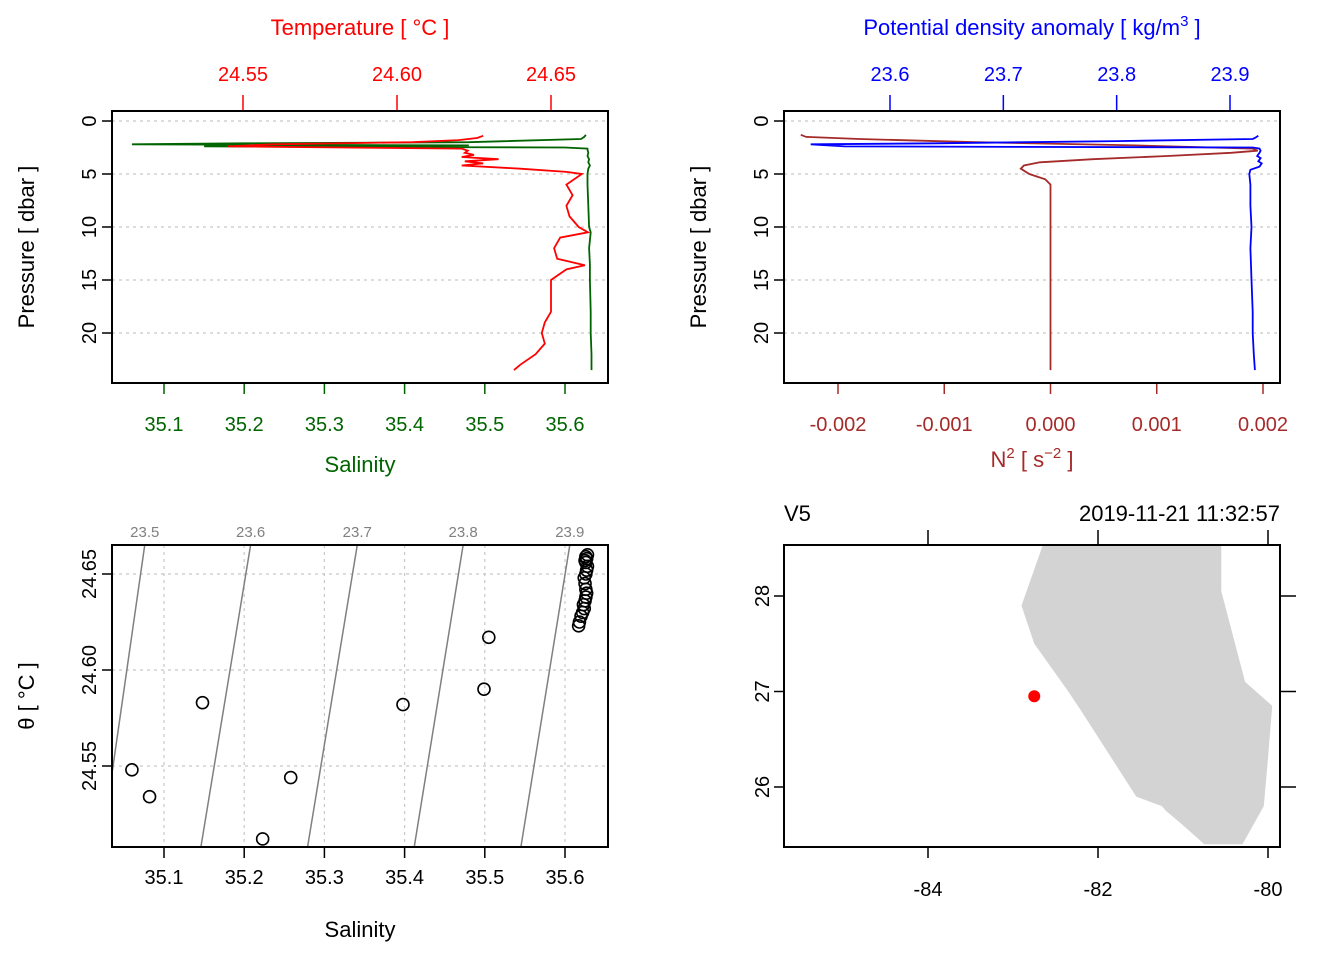 This screenshot has width=1344, height=960. Describe the element at coordinates (763, 691) in the screenshot. I see `y-tick-label: 27` at that location.